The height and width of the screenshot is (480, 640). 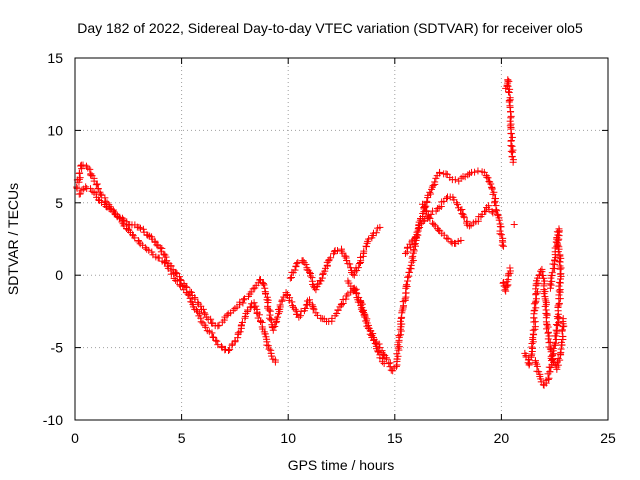 What do you see at coordinates (55, 130) in the screenshot?
I see `y-tick-label: 10` at bounding box center [55, 130].